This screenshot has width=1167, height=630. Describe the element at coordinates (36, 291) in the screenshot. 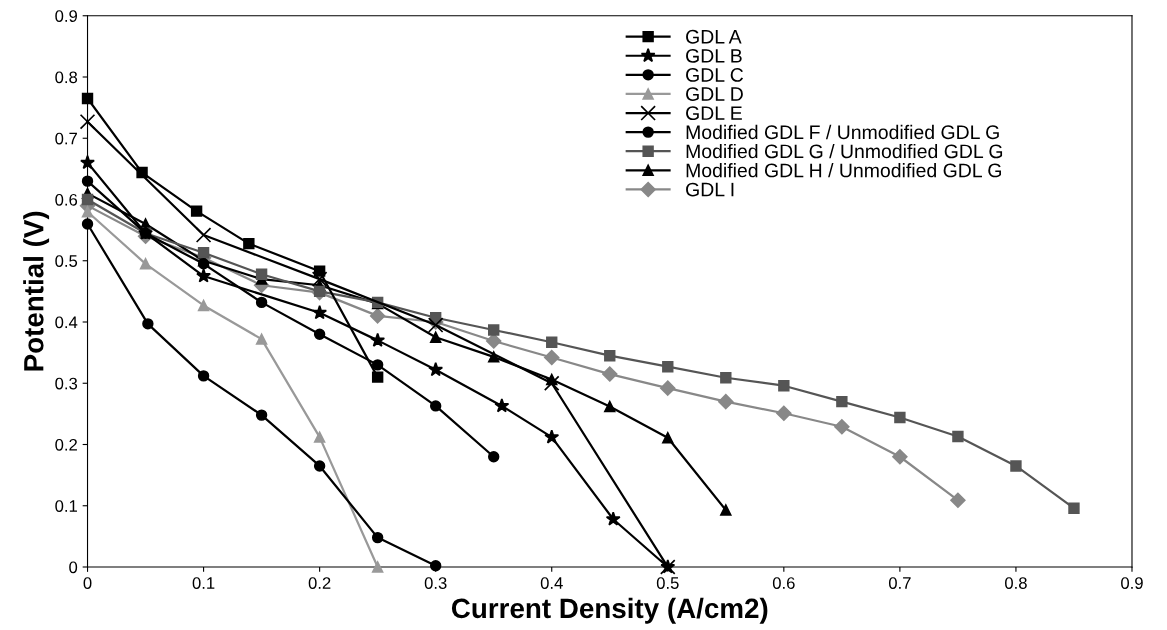

I see `y-axis-title: Potential (V)` at that location.